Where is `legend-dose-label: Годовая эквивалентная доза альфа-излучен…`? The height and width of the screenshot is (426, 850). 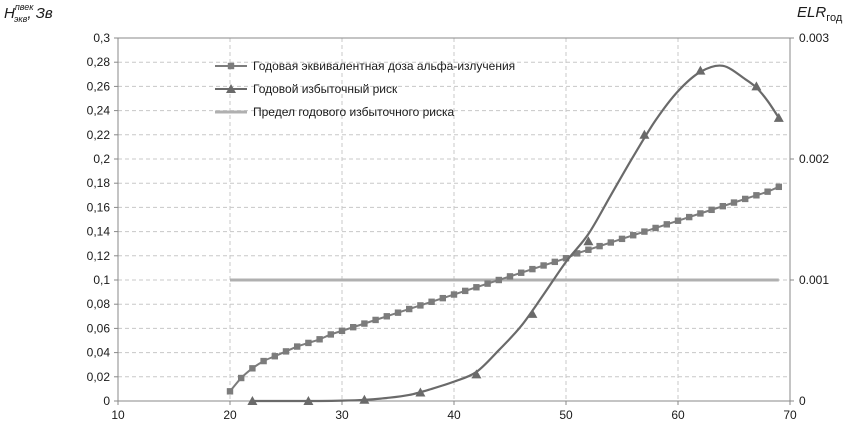 legend-dose-label: Годовая эквивалентная доза альфа-излучен… is located at coordinates (384, 66).